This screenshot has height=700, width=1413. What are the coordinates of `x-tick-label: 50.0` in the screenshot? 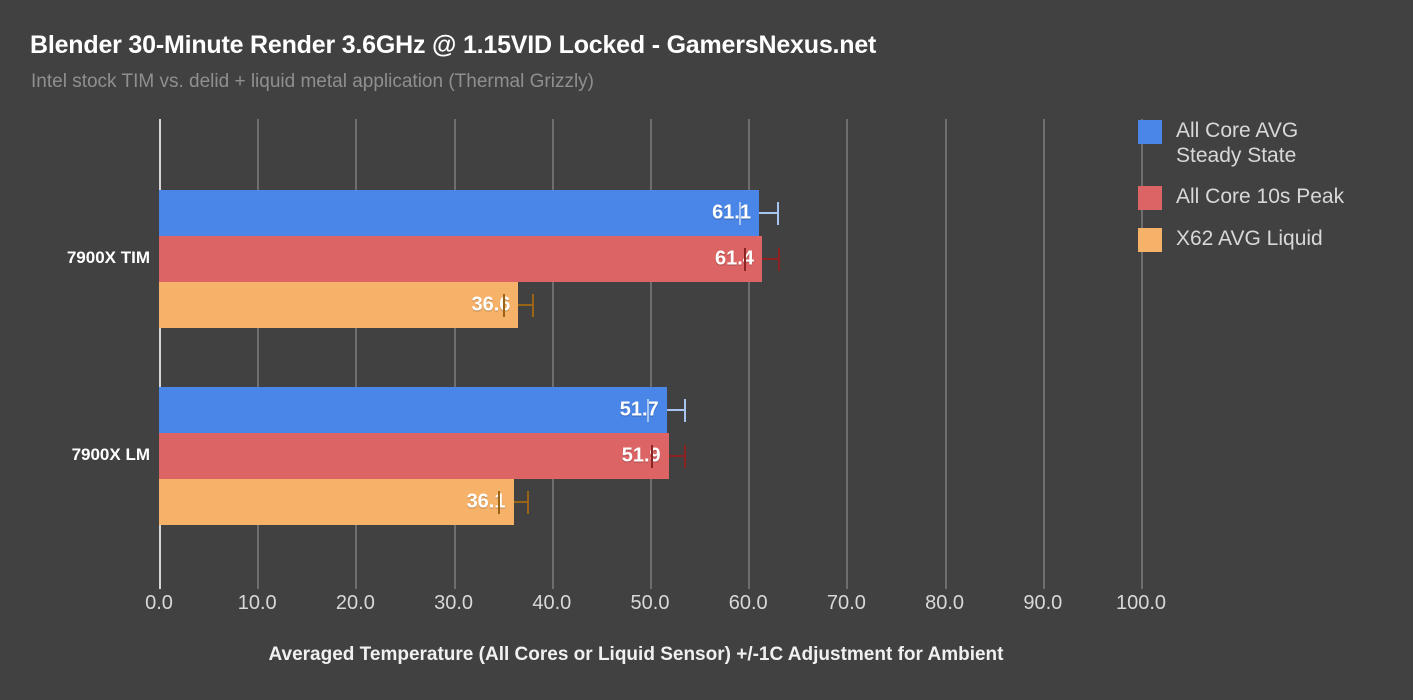 It's located at (650, 603).